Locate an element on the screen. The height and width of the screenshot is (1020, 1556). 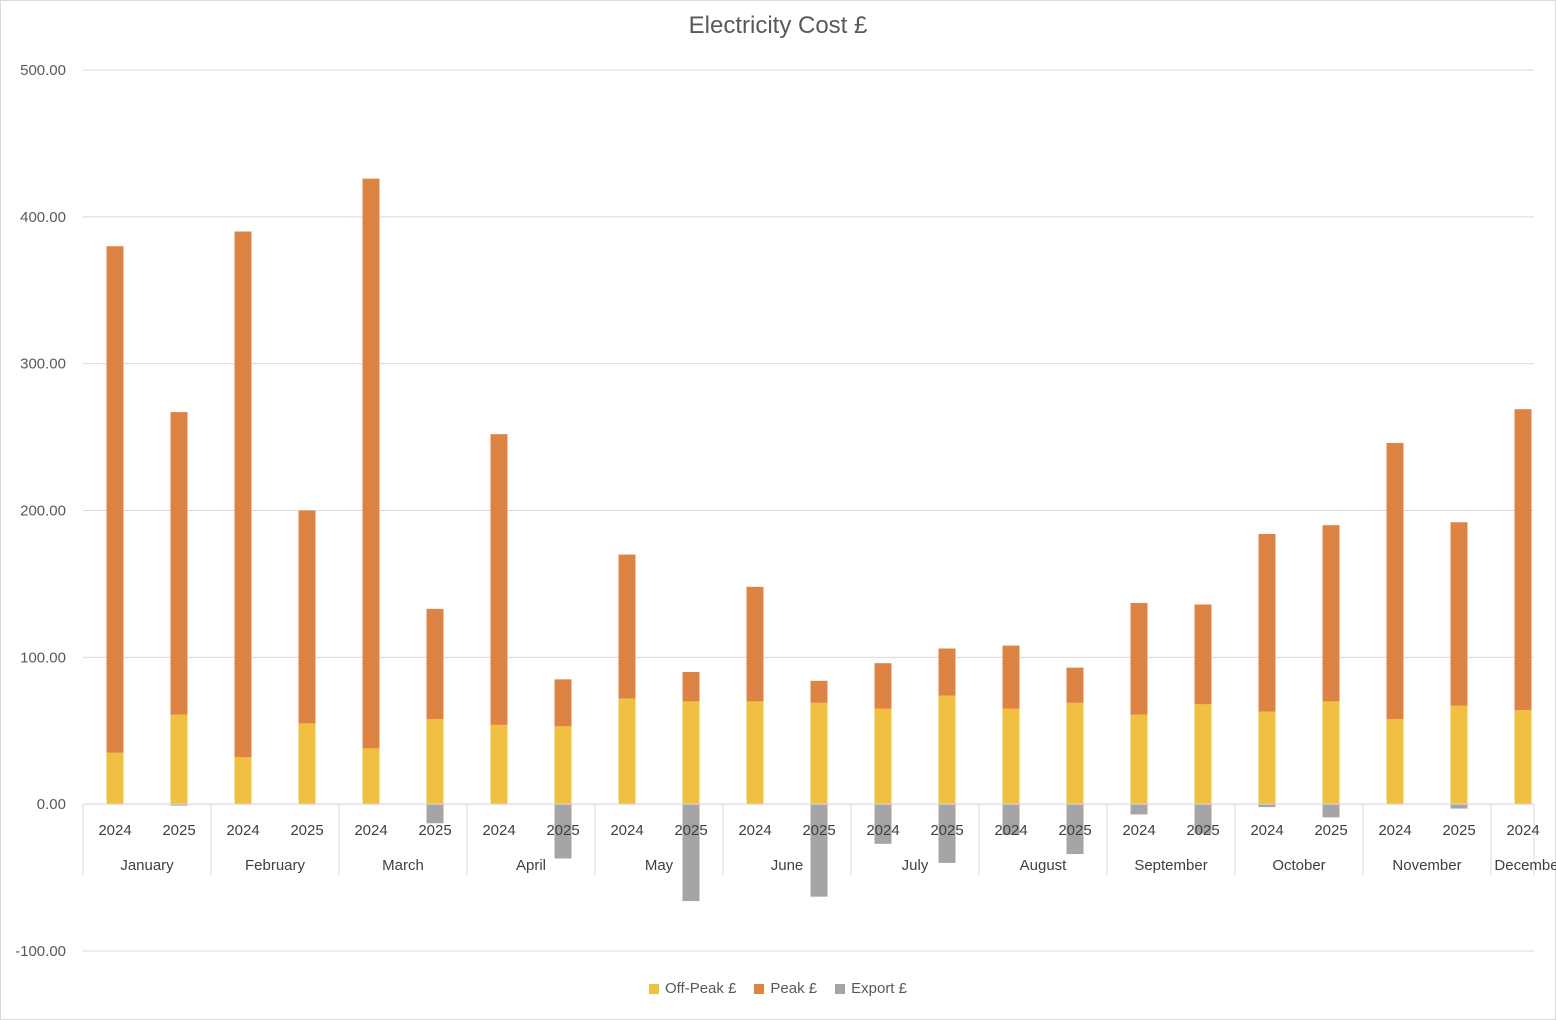
x-tick-label-month: December is located at coordinates (1525, 865).